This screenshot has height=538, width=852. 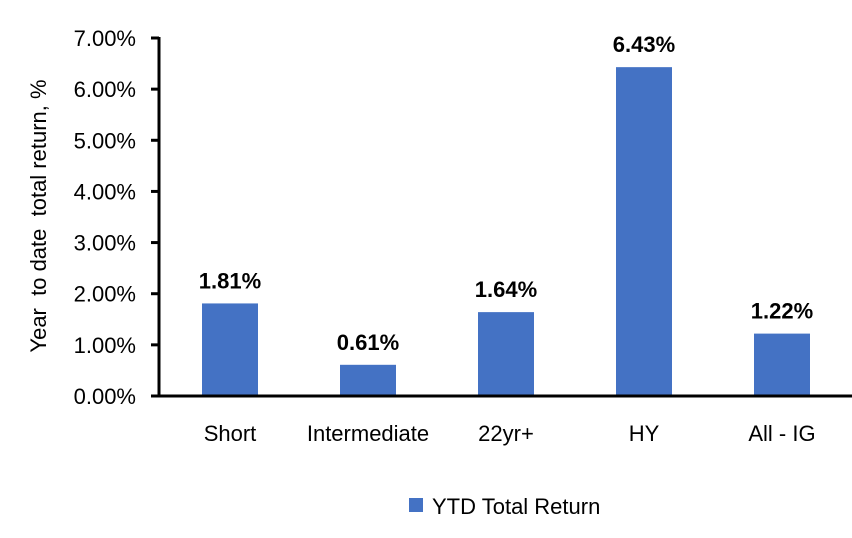 I want to click on y-tick-label: 1.00%, so click(x=105, y=345).